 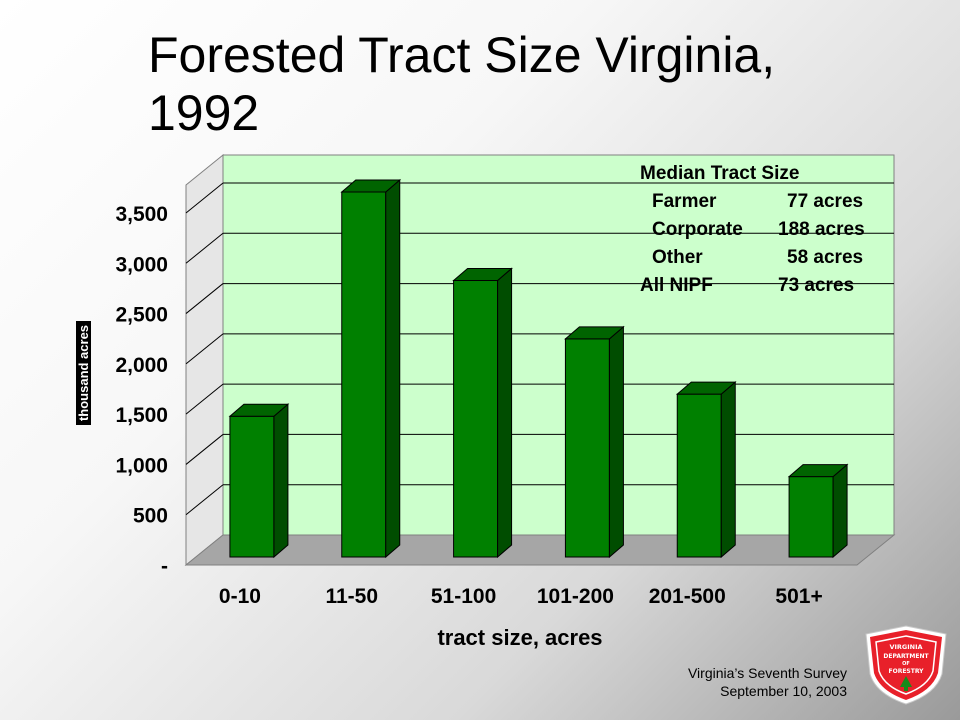 I want to click on footer-date: September 10, 2003, so click(x=783, y=691).